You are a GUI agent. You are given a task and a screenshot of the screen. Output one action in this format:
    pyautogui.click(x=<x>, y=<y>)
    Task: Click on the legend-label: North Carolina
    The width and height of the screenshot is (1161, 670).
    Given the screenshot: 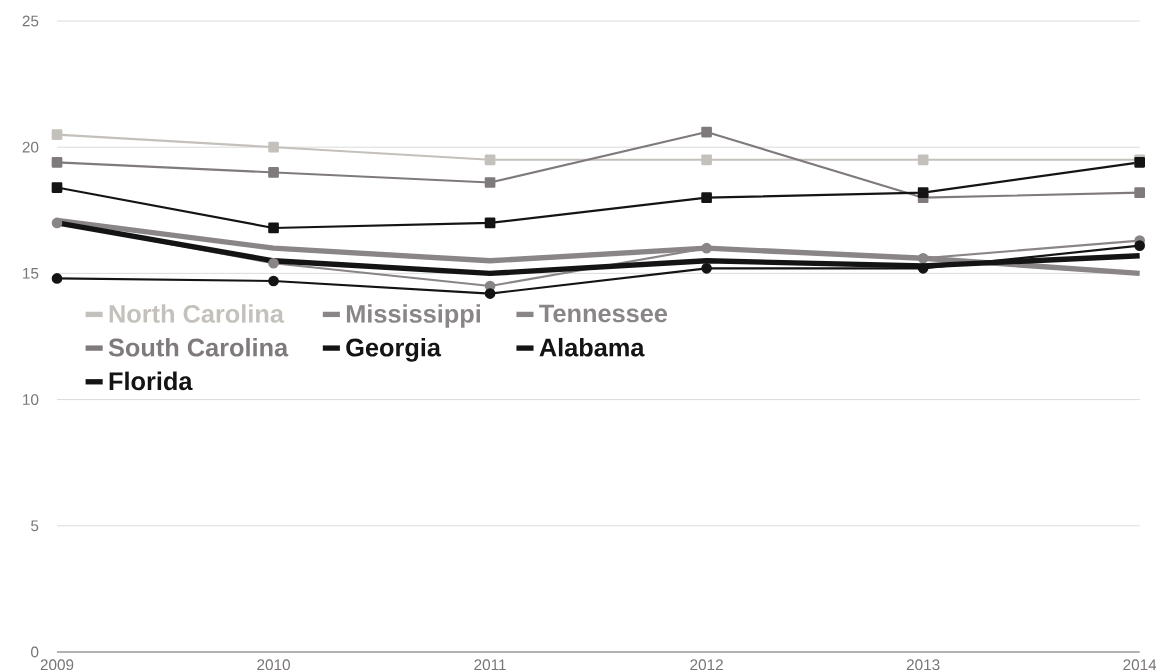 What is the action you would take?
    pyautogui.click(x=197, y=313)
    